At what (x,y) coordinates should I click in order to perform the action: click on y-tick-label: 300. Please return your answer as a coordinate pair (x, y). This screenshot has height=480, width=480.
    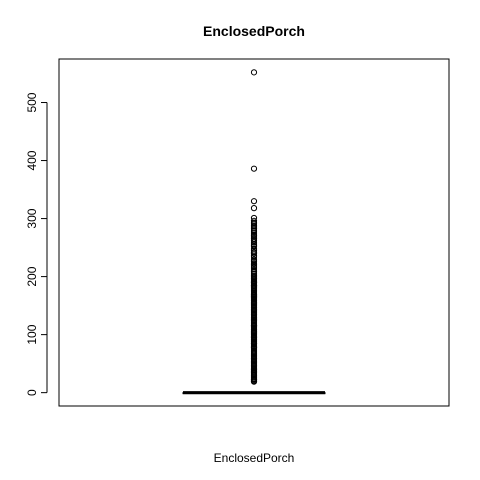
    Looking at the image, I should click on (32, 218).